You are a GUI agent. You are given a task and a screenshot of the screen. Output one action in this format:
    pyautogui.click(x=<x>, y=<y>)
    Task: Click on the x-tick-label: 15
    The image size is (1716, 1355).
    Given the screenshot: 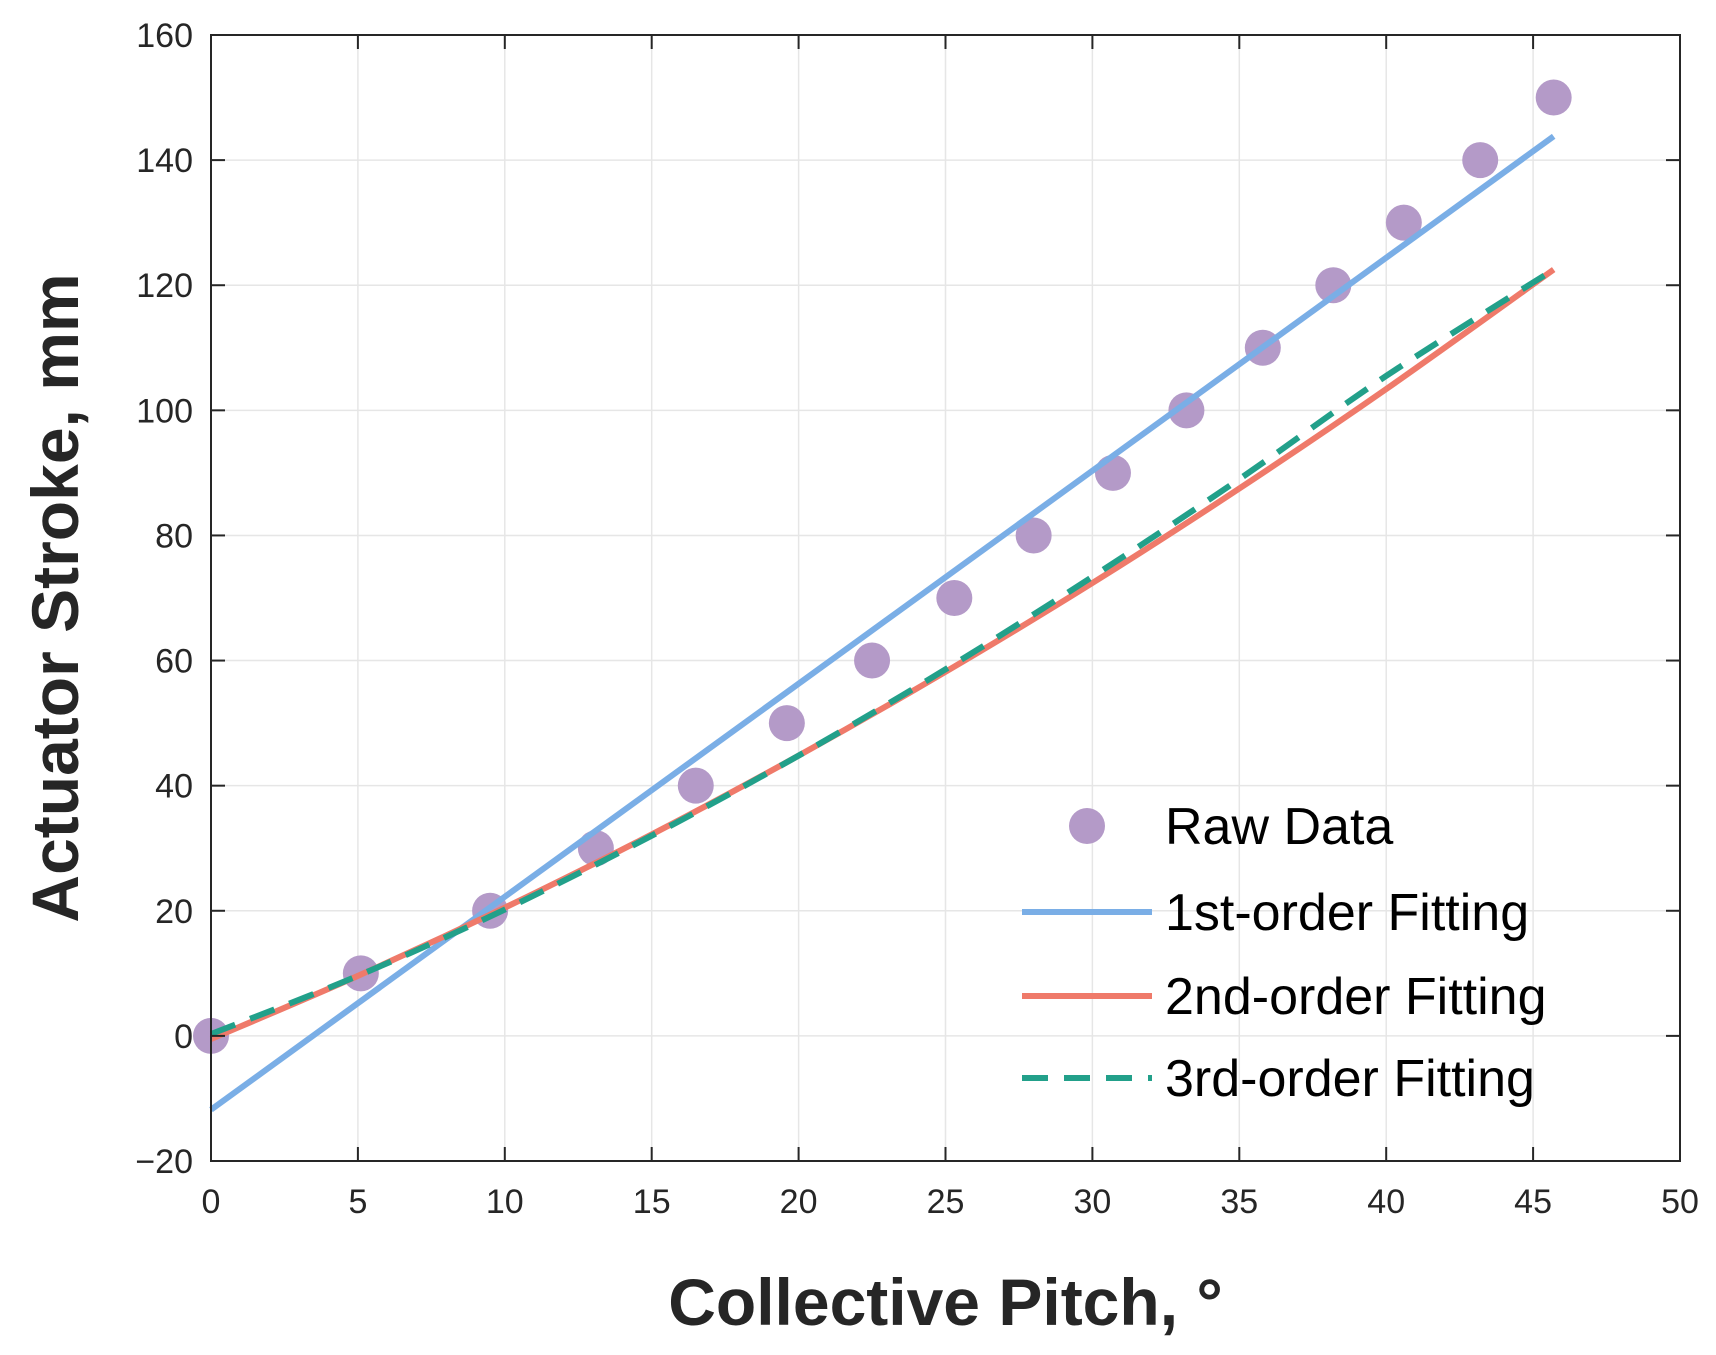 What is the action you would take?
    pyautogui.click(x=652, y=1202)
    